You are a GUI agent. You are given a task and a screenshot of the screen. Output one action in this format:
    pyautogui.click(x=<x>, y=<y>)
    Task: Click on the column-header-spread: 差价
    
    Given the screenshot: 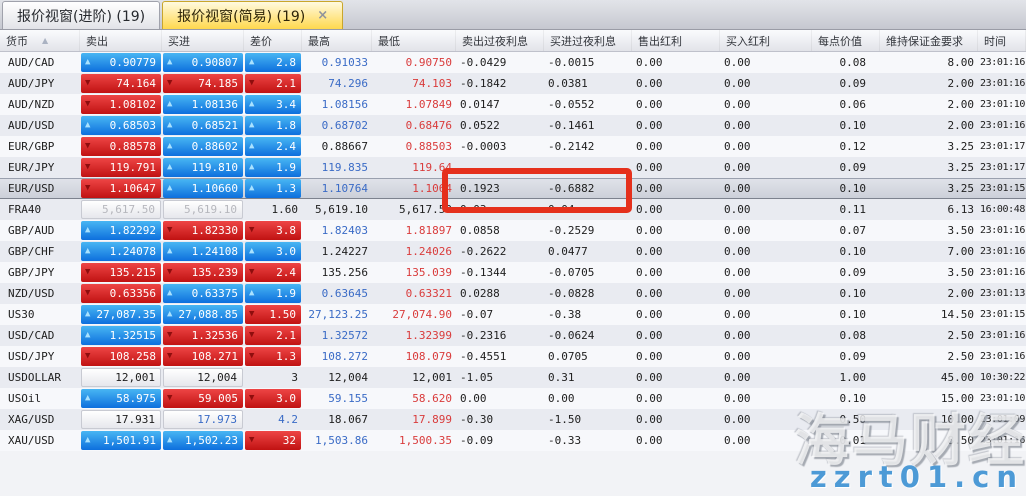 What is the action you would take?
    pyautogui.click(x=273, y=40)
    